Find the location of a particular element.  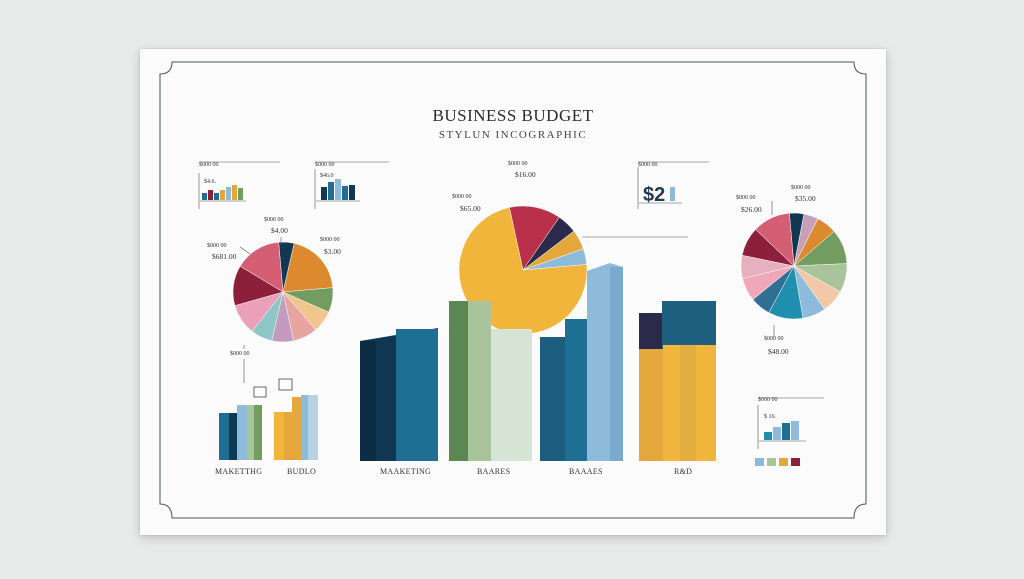

category-label: BUDLO is located at coordinates (301, 471).